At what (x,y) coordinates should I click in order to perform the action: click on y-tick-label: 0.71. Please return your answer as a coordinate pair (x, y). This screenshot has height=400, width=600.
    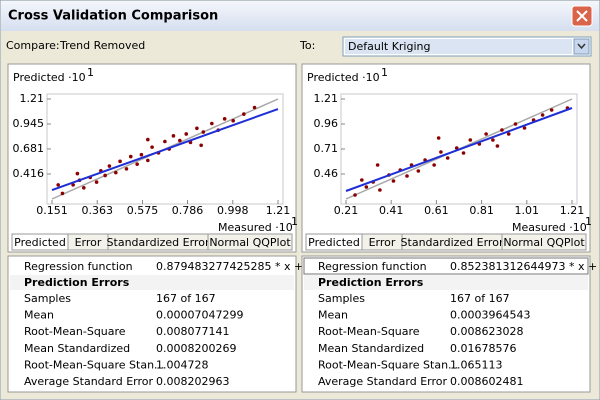
    Looking at the image, I should click on (326, 148).